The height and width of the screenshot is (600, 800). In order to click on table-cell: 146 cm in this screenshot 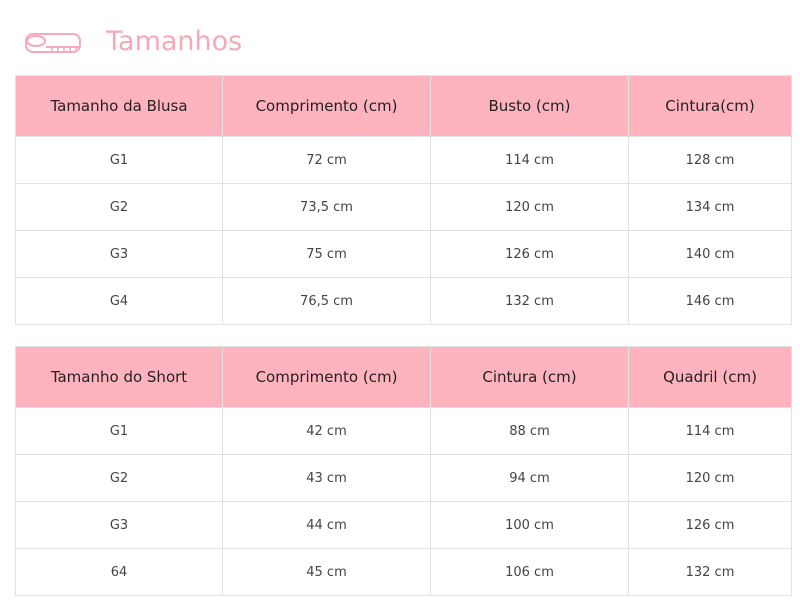, I will do `click(710, 301)`.